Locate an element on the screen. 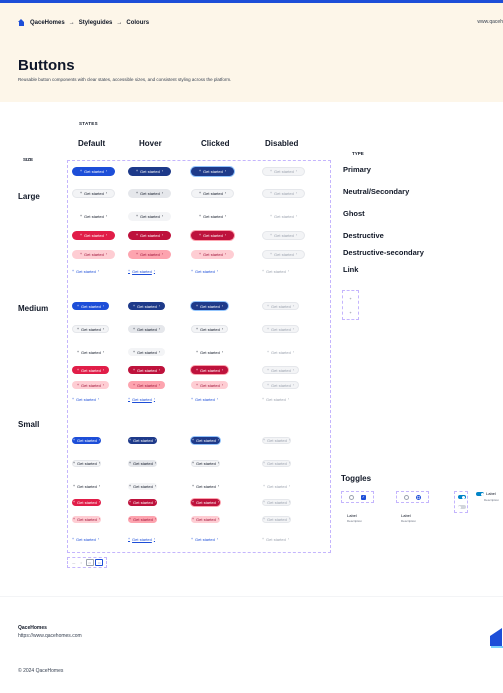 The image size is (503, 693). medium-ghost-clicked-button: + Get started › is located at coordinates (209, 352).